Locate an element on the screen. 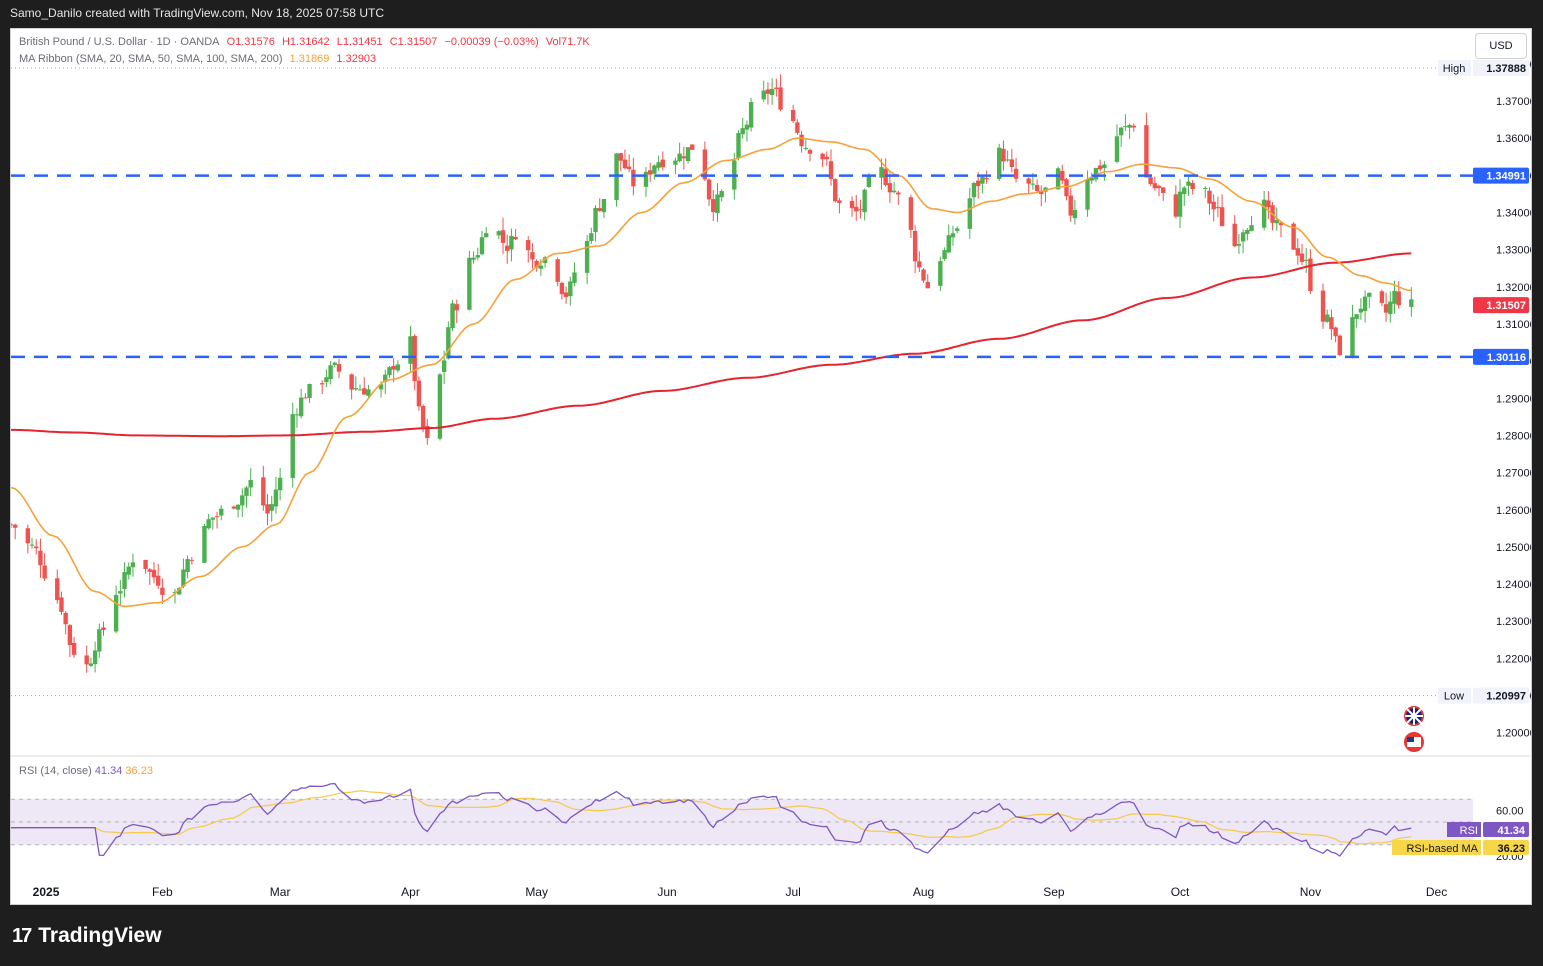  x-tick-label: May is located at coordinates (536, 892).